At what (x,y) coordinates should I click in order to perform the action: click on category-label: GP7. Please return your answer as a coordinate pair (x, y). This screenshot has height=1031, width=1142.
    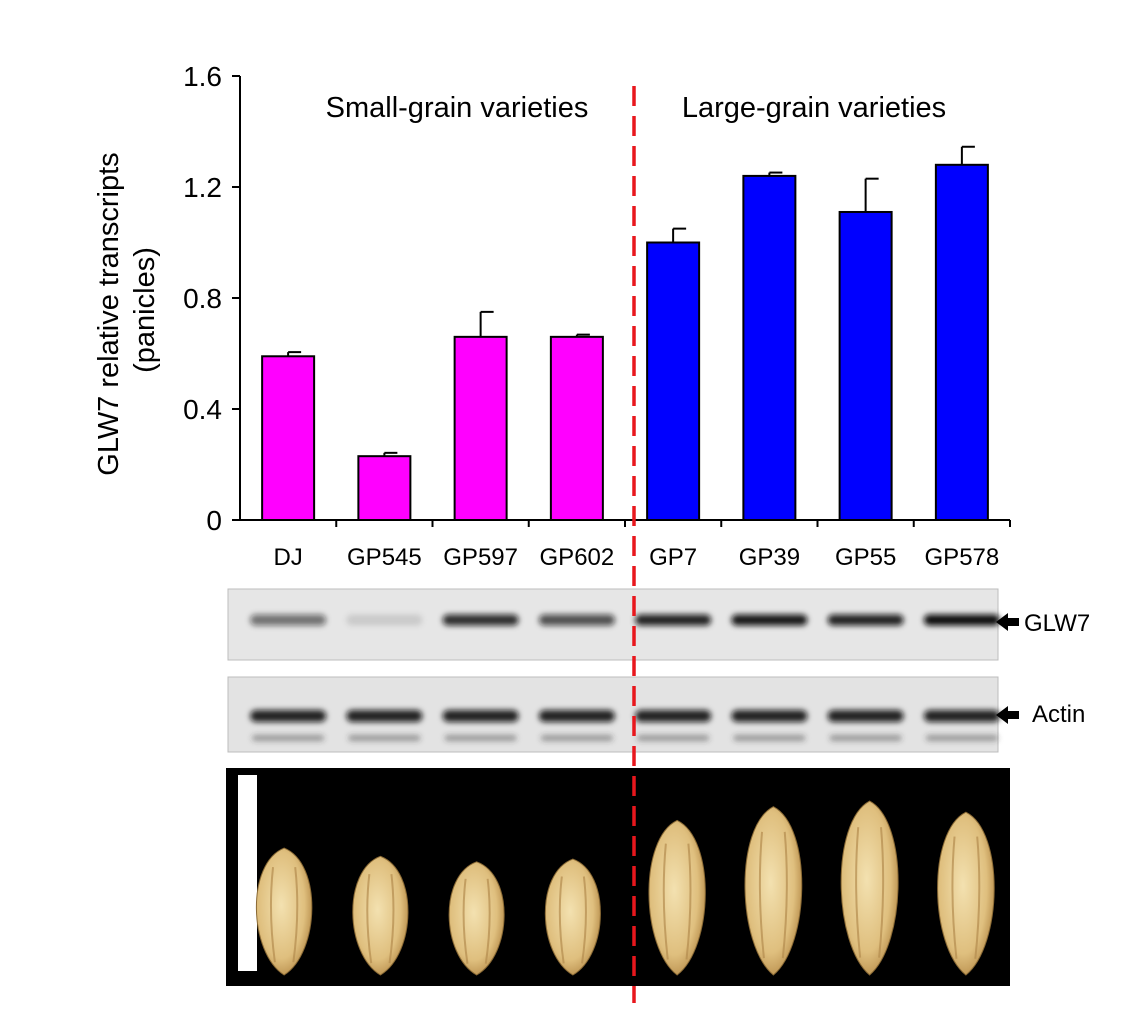
    Looking at the image, I should click on (673, 557).